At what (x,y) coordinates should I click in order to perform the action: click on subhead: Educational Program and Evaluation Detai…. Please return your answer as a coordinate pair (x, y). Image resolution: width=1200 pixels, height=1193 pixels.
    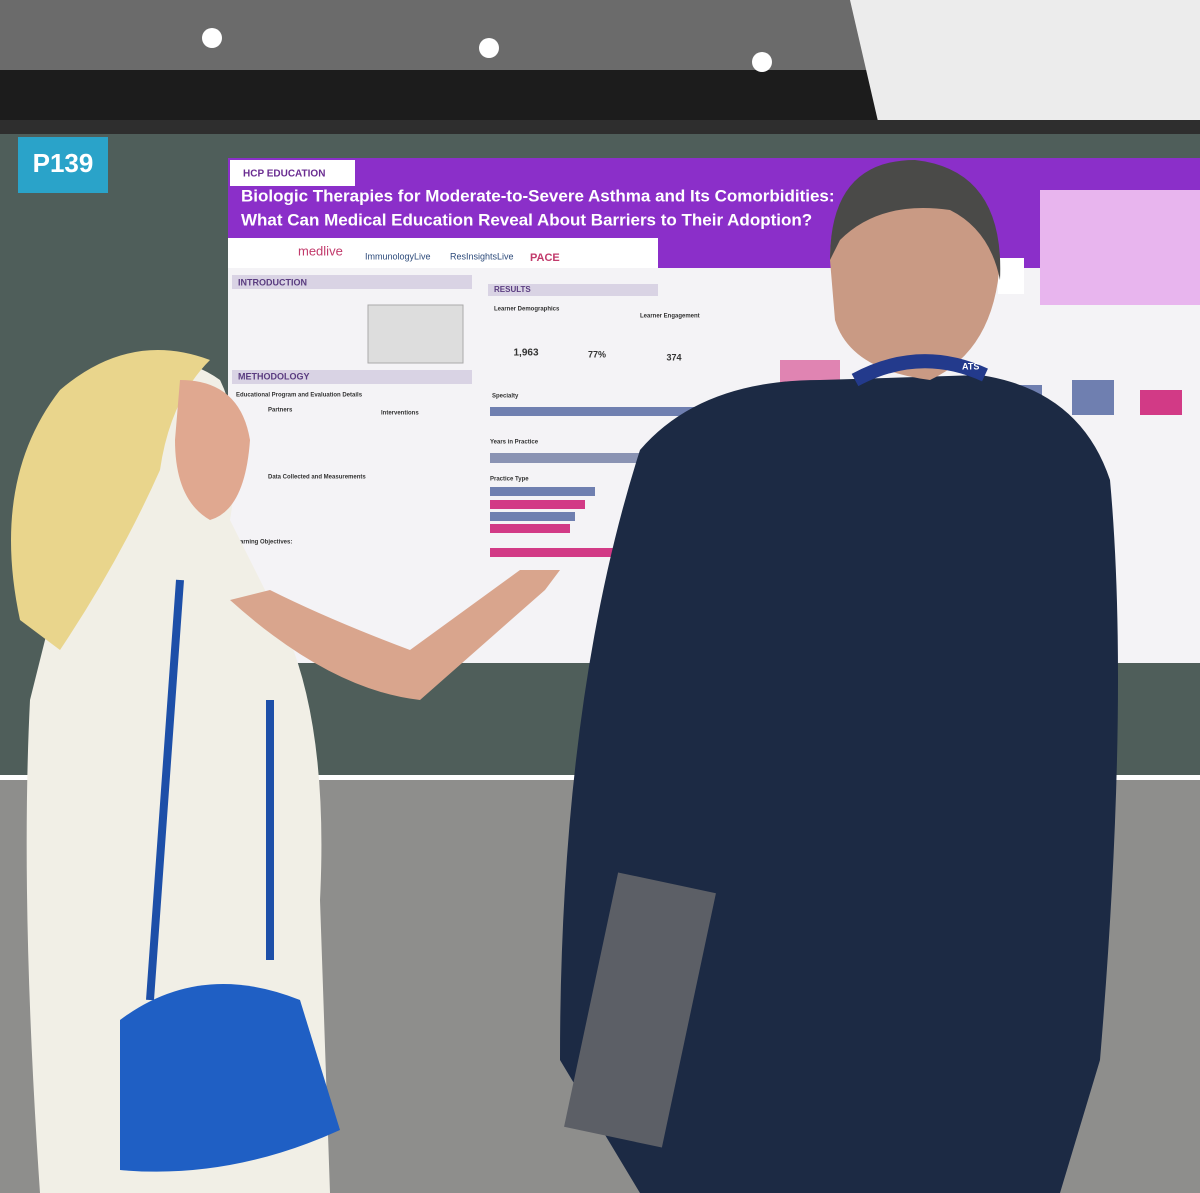
    Looking at the image, I should click on (299, 396).